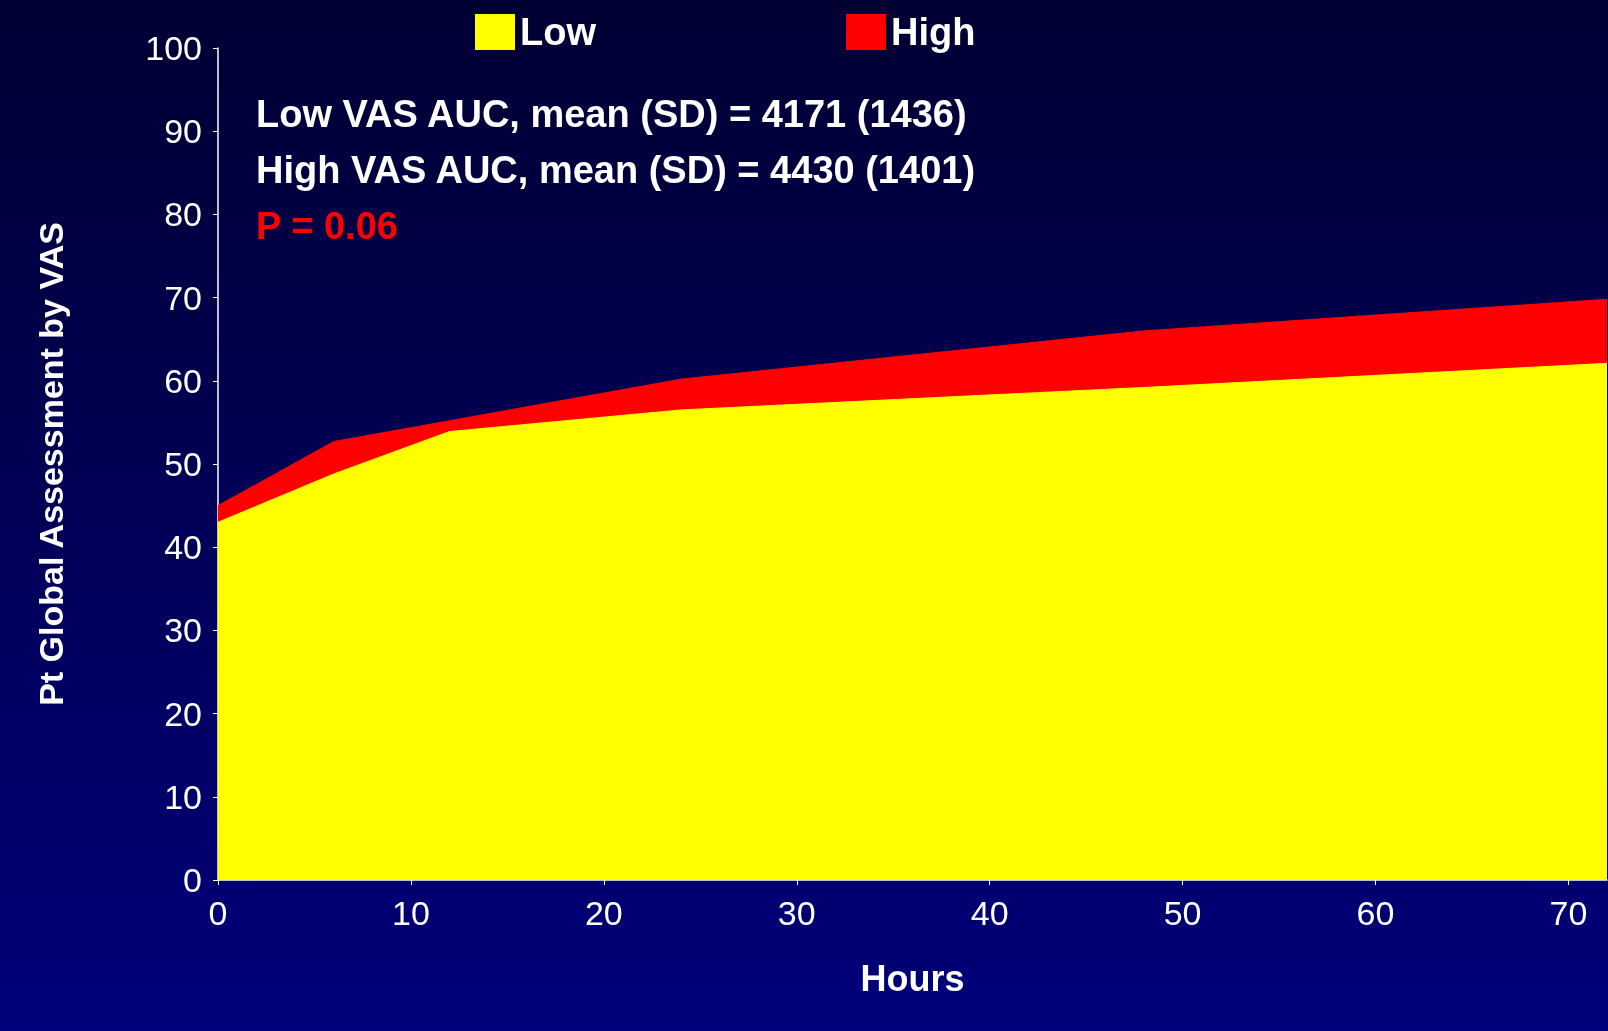 This screenshot has height=1031, width=1608. Describe the element at coordinates (1568, 913) in the screenshot. I see `x-tick-label: 70` at that location.